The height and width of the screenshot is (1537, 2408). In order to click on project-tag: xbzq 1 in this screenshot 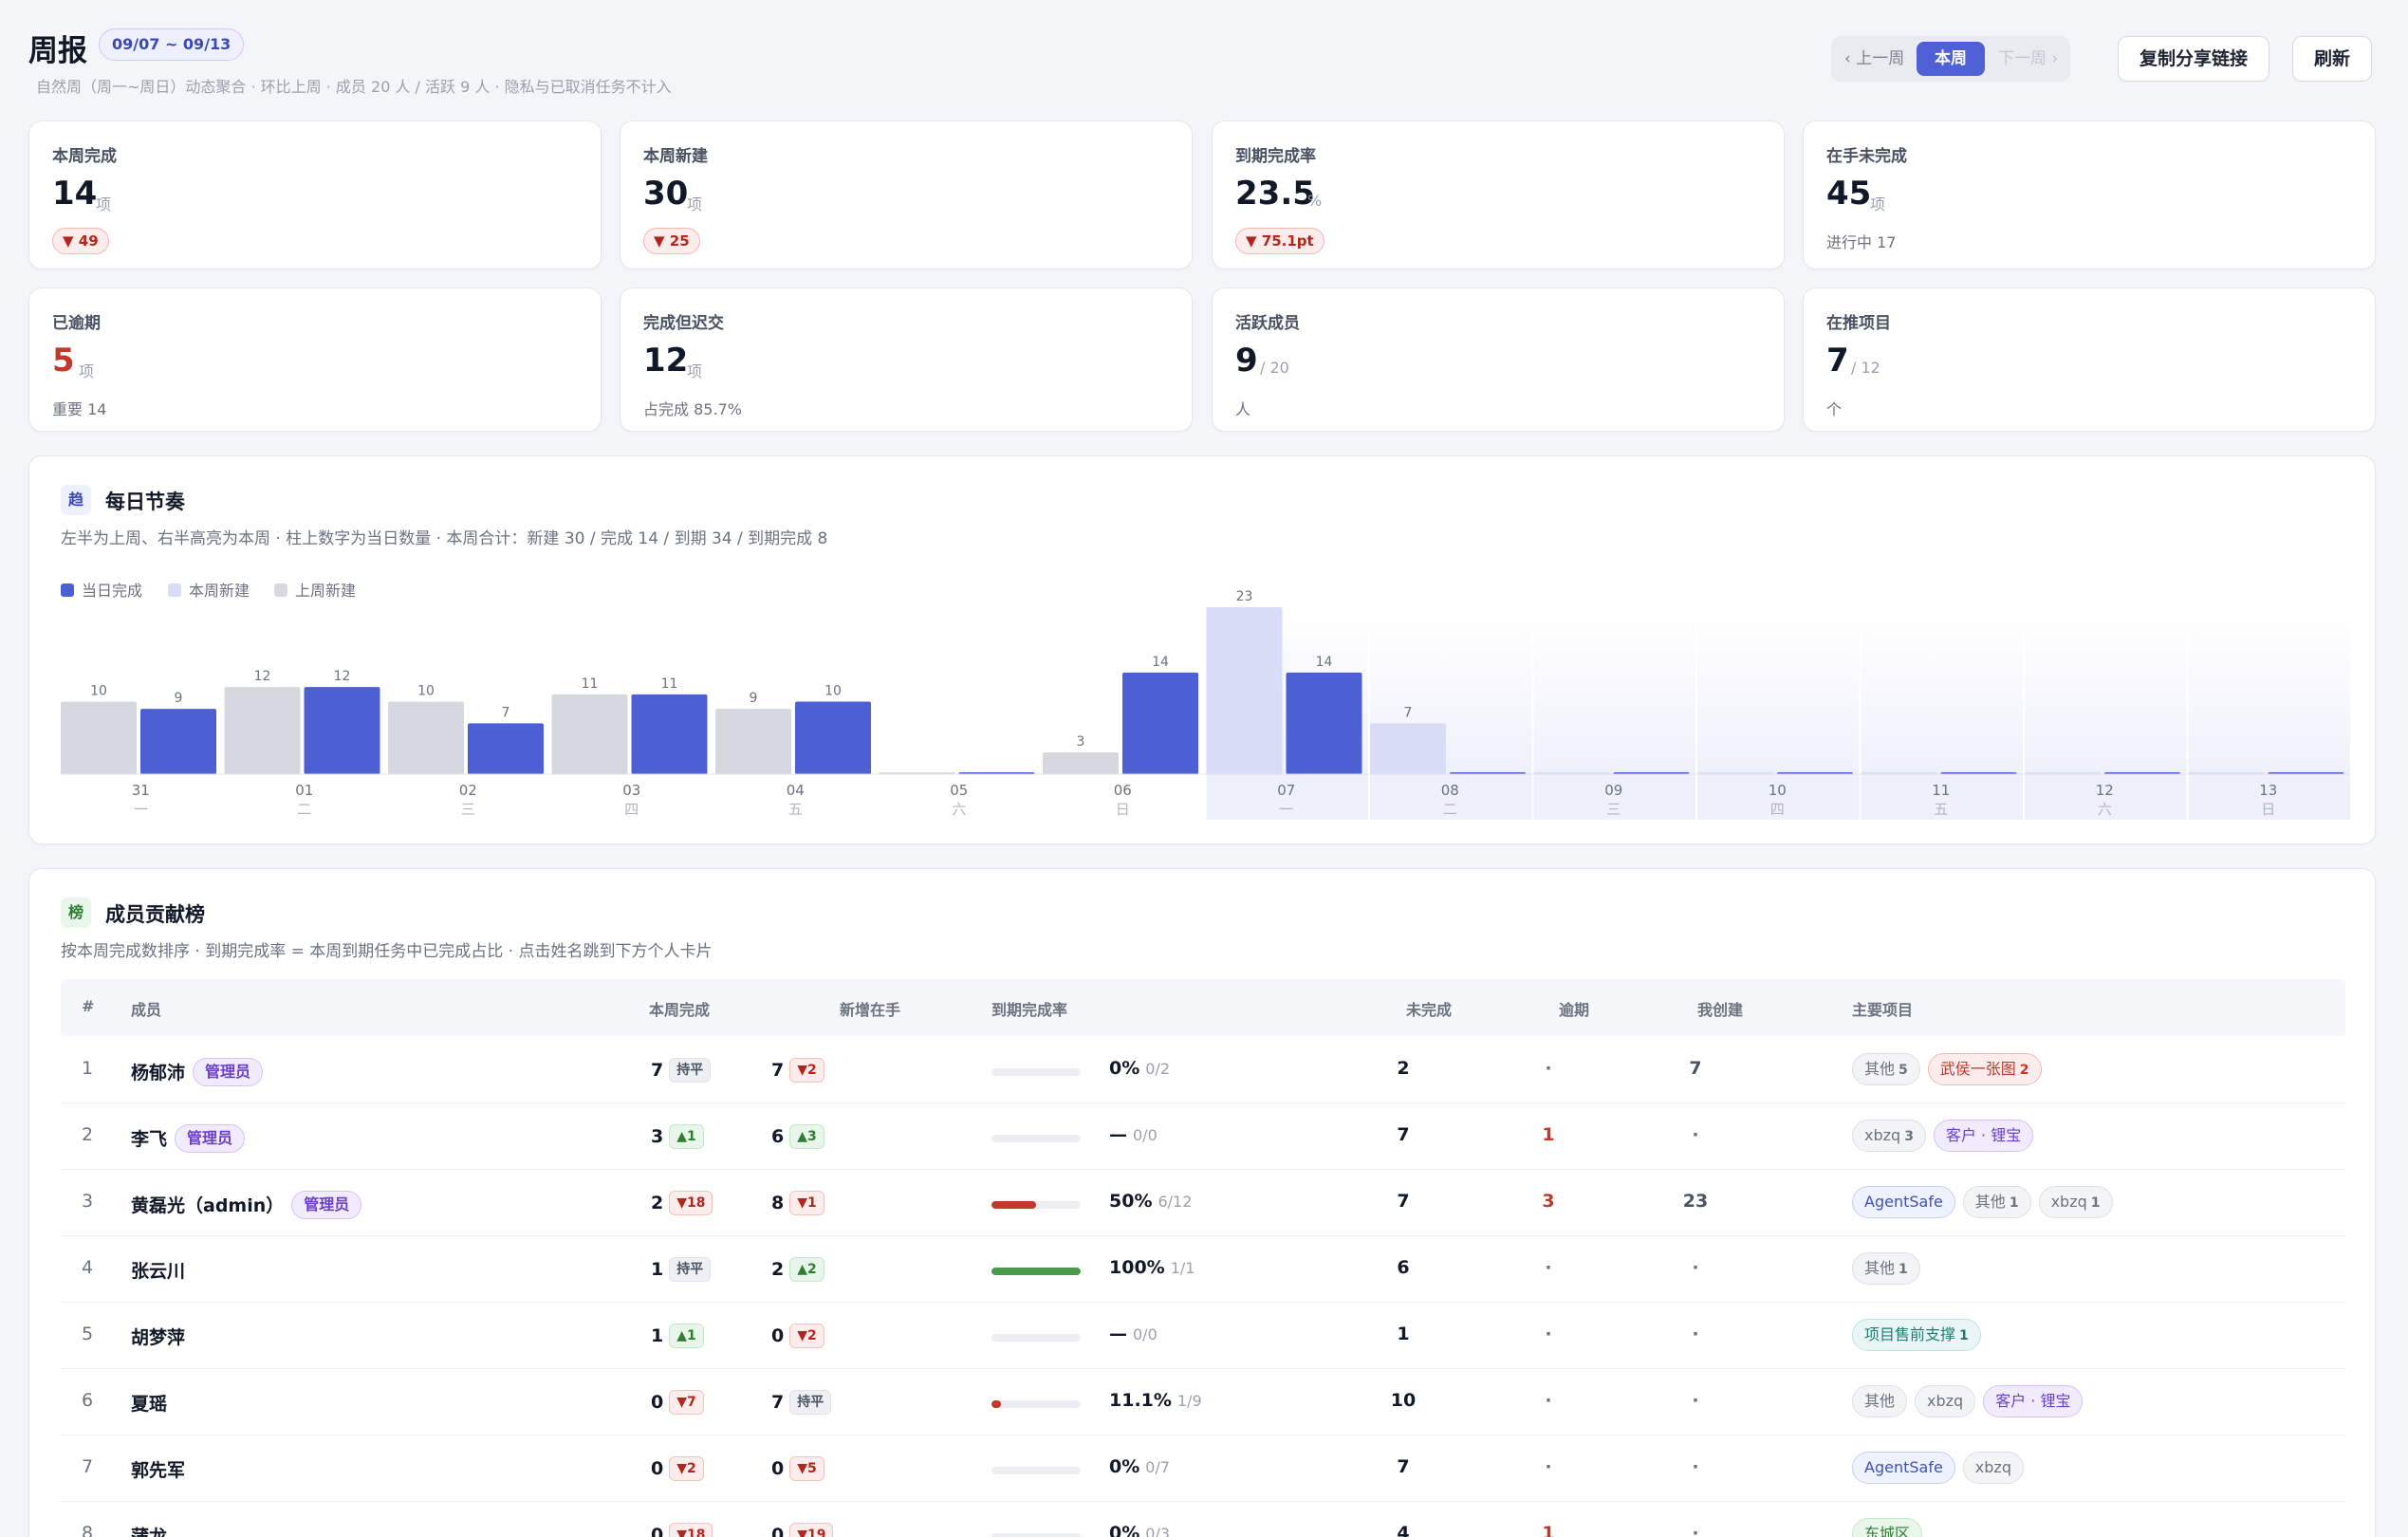, I will do `click(2075, 1202)`.